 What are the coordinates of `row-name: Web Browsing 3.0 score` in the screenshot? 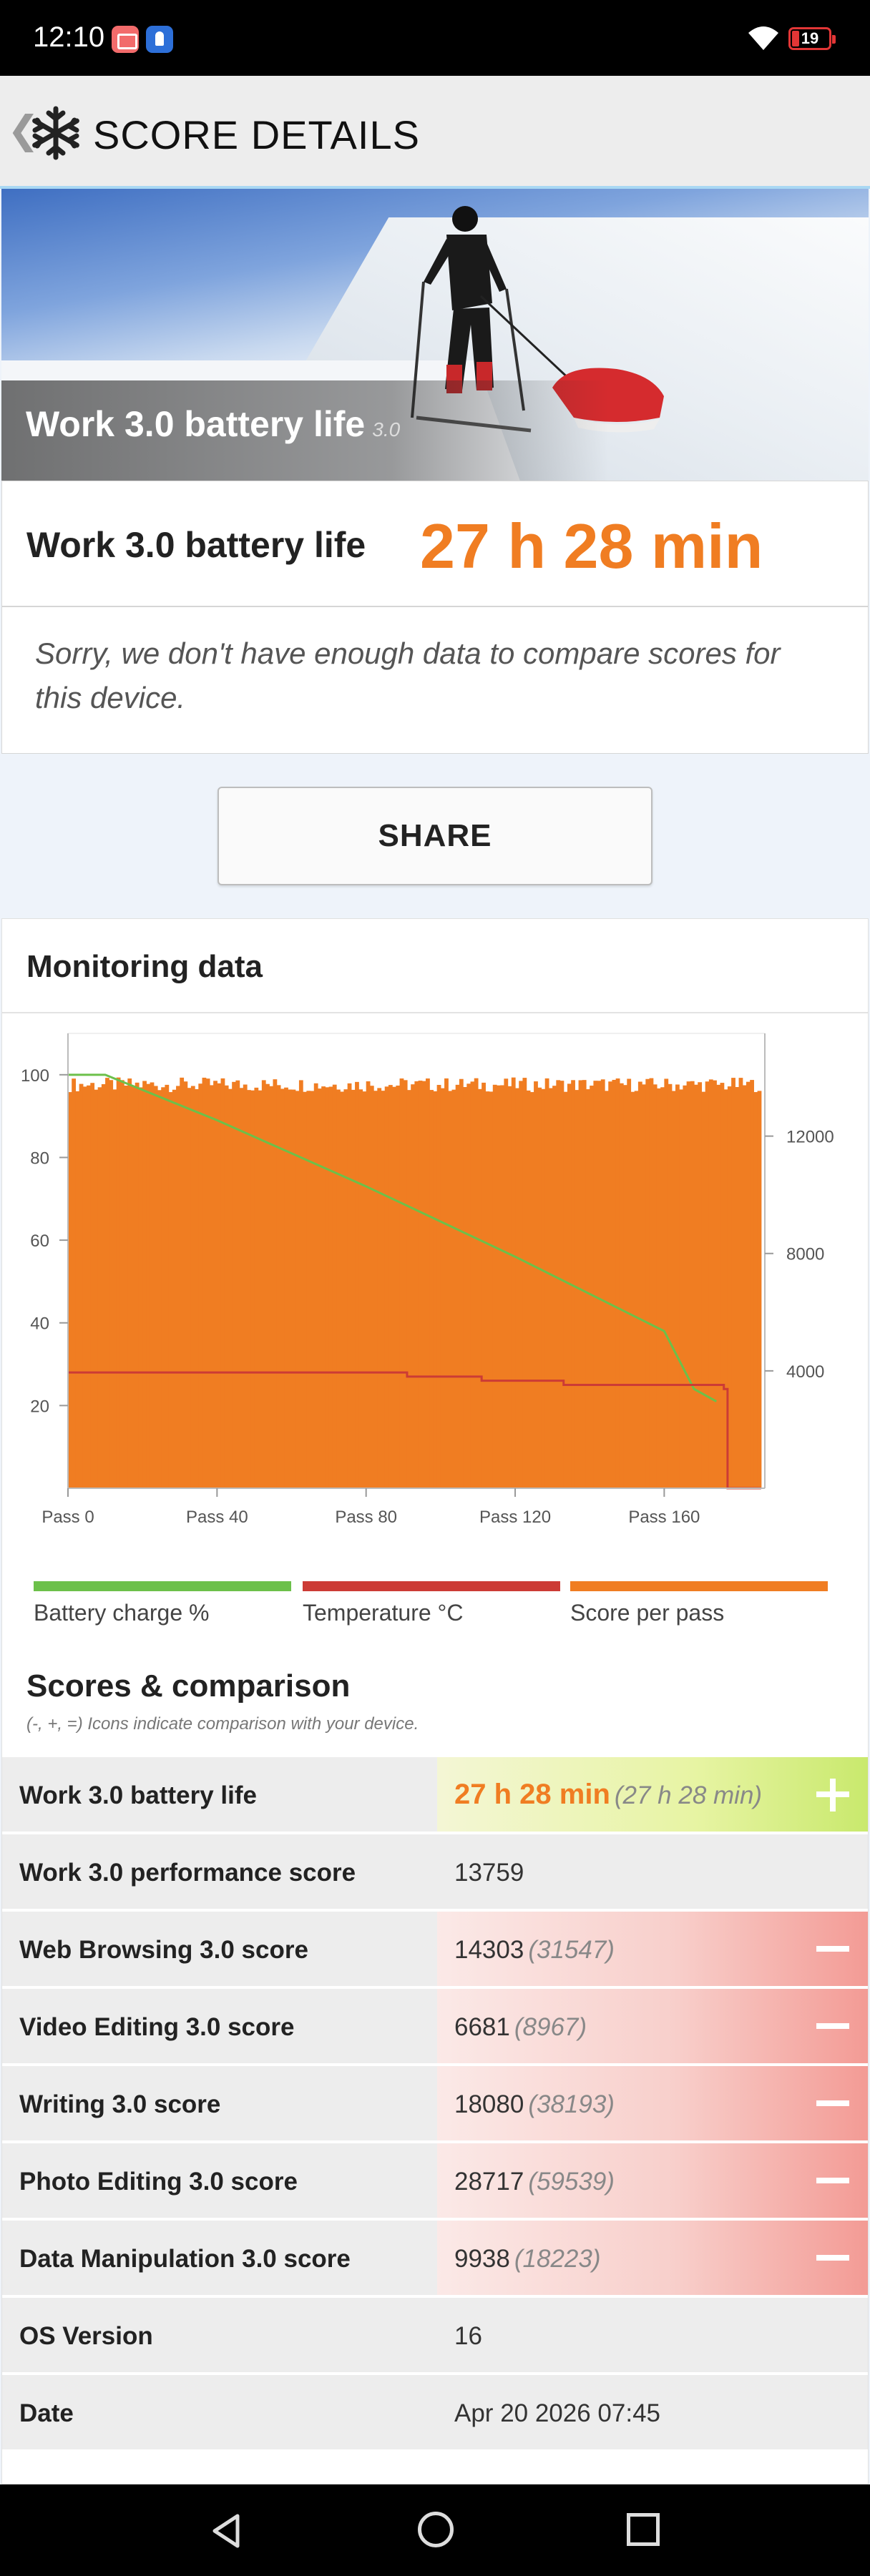 It's located at (163, 1950).